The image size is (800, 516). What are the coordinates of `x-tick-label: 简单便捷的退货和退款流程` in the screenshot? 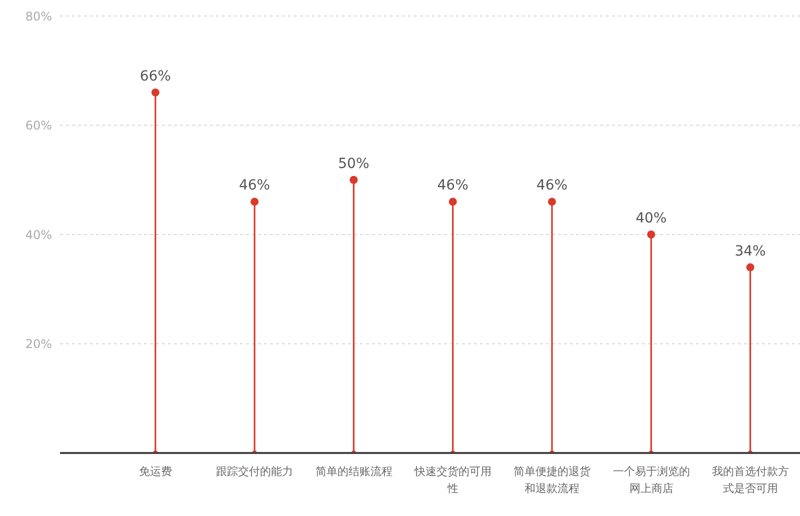 It's located at (552, 480).